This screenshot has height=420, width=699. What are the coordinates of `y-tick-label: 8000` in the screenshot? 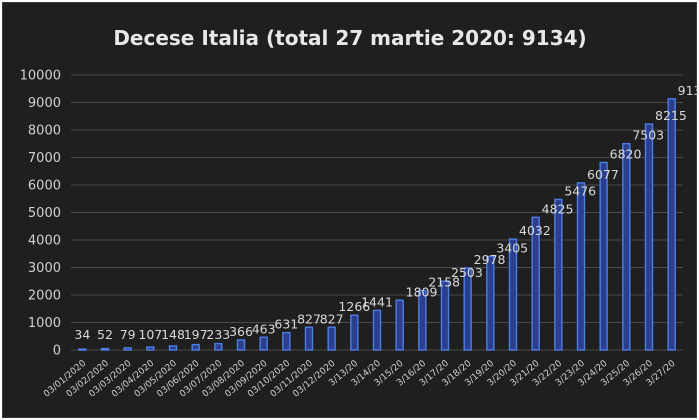 It's located at (44, 131).